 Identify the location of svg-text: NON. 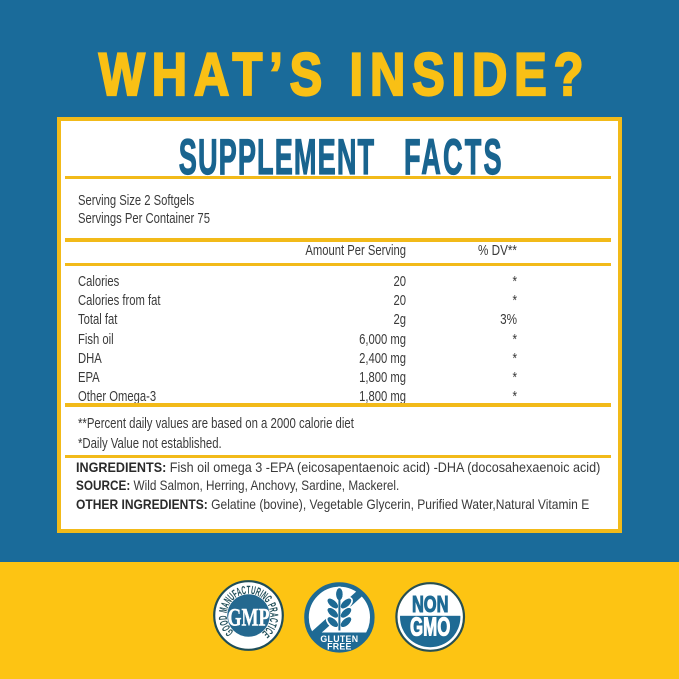
(430, 604).